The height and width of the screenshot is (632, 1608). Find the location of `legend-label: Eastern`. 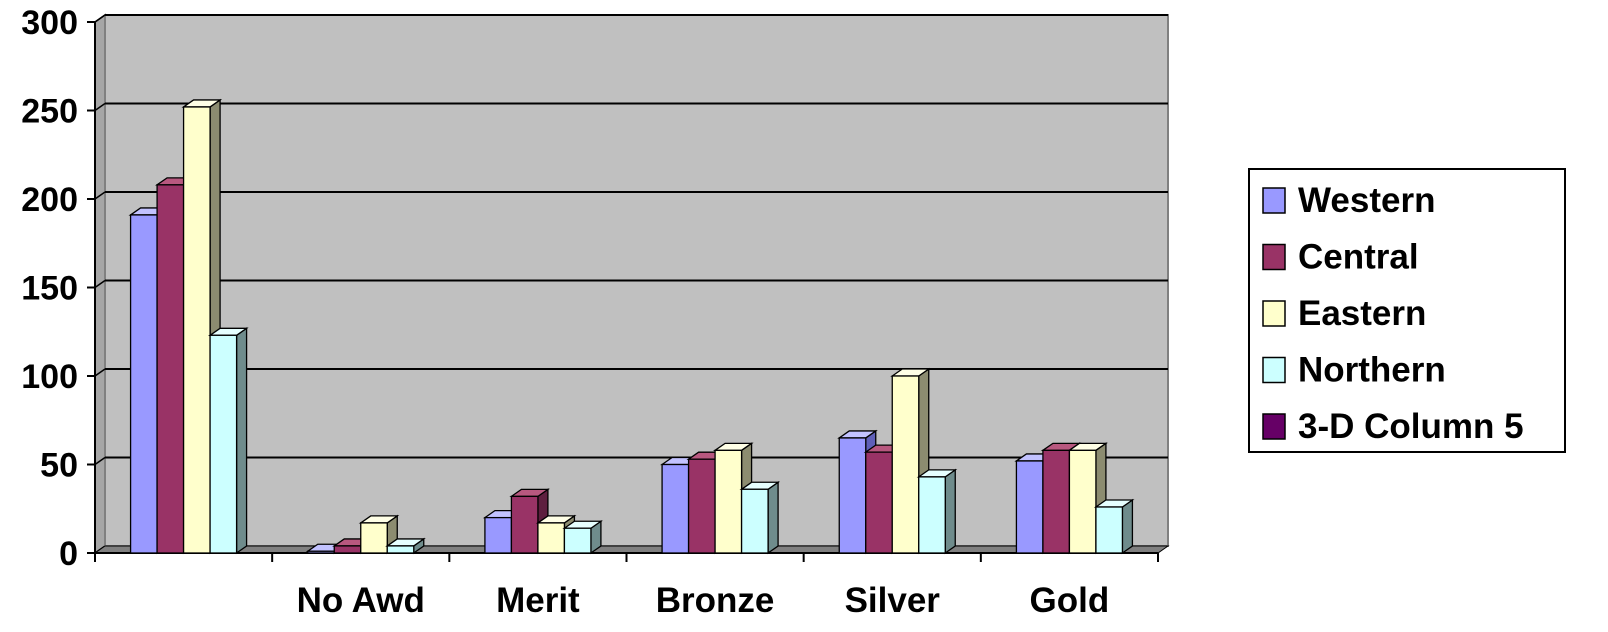

legend-label: Eastern is located at coordinates (1362, 313).